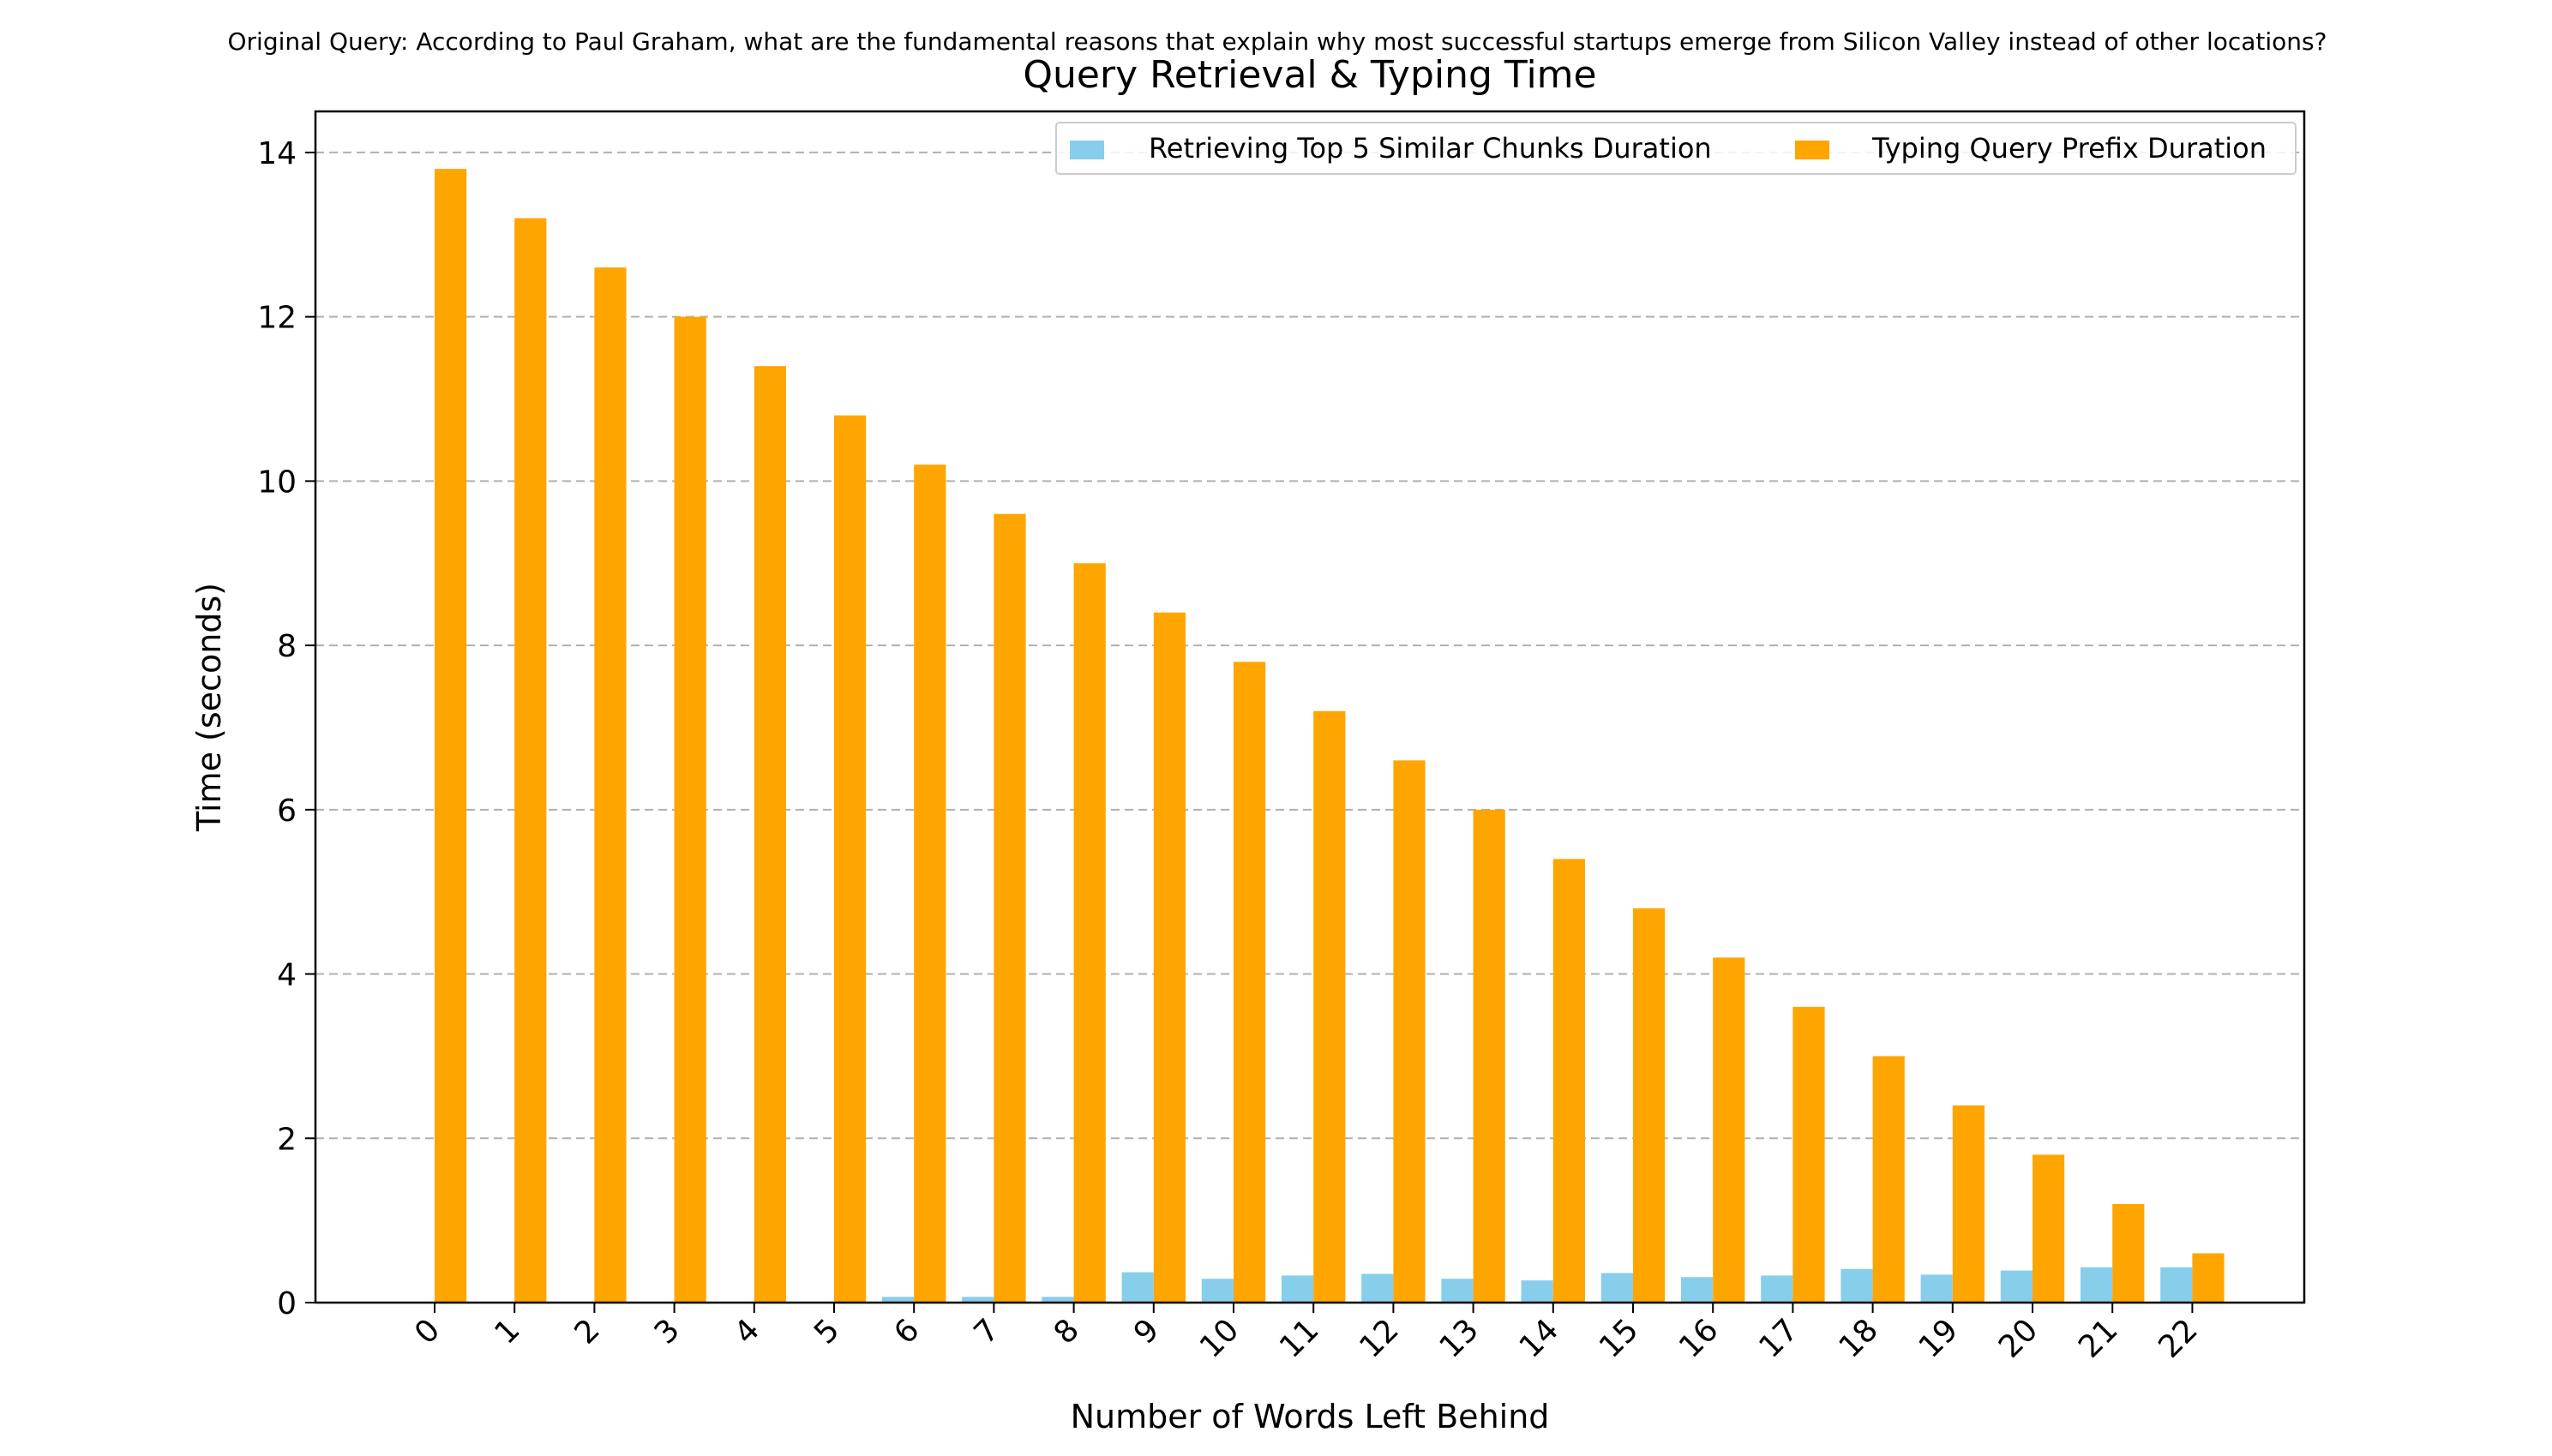 Image resolution: width=2552 pixels, height=1456 pixels. Describe the element at coordinates (1460, 1338) in the screenshot. I see `x-tick-label: 13` at that location.